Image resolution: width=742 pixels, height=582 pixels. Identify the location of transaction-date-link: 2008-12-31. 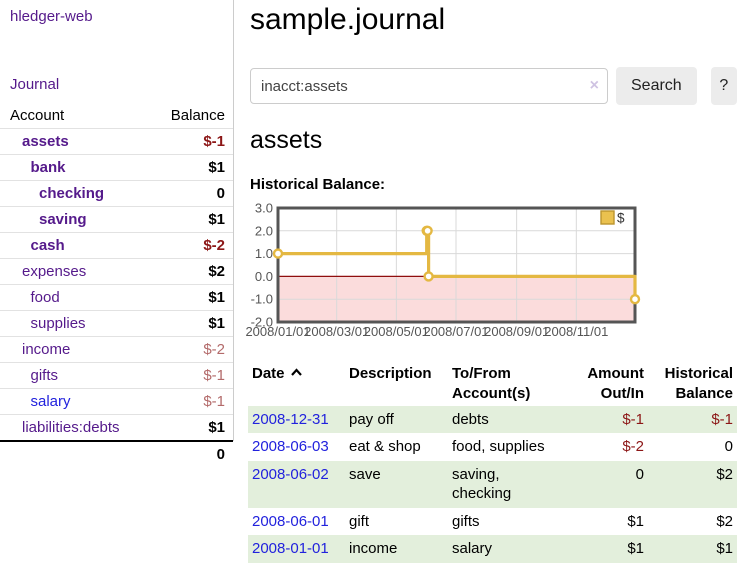
(290, 419).